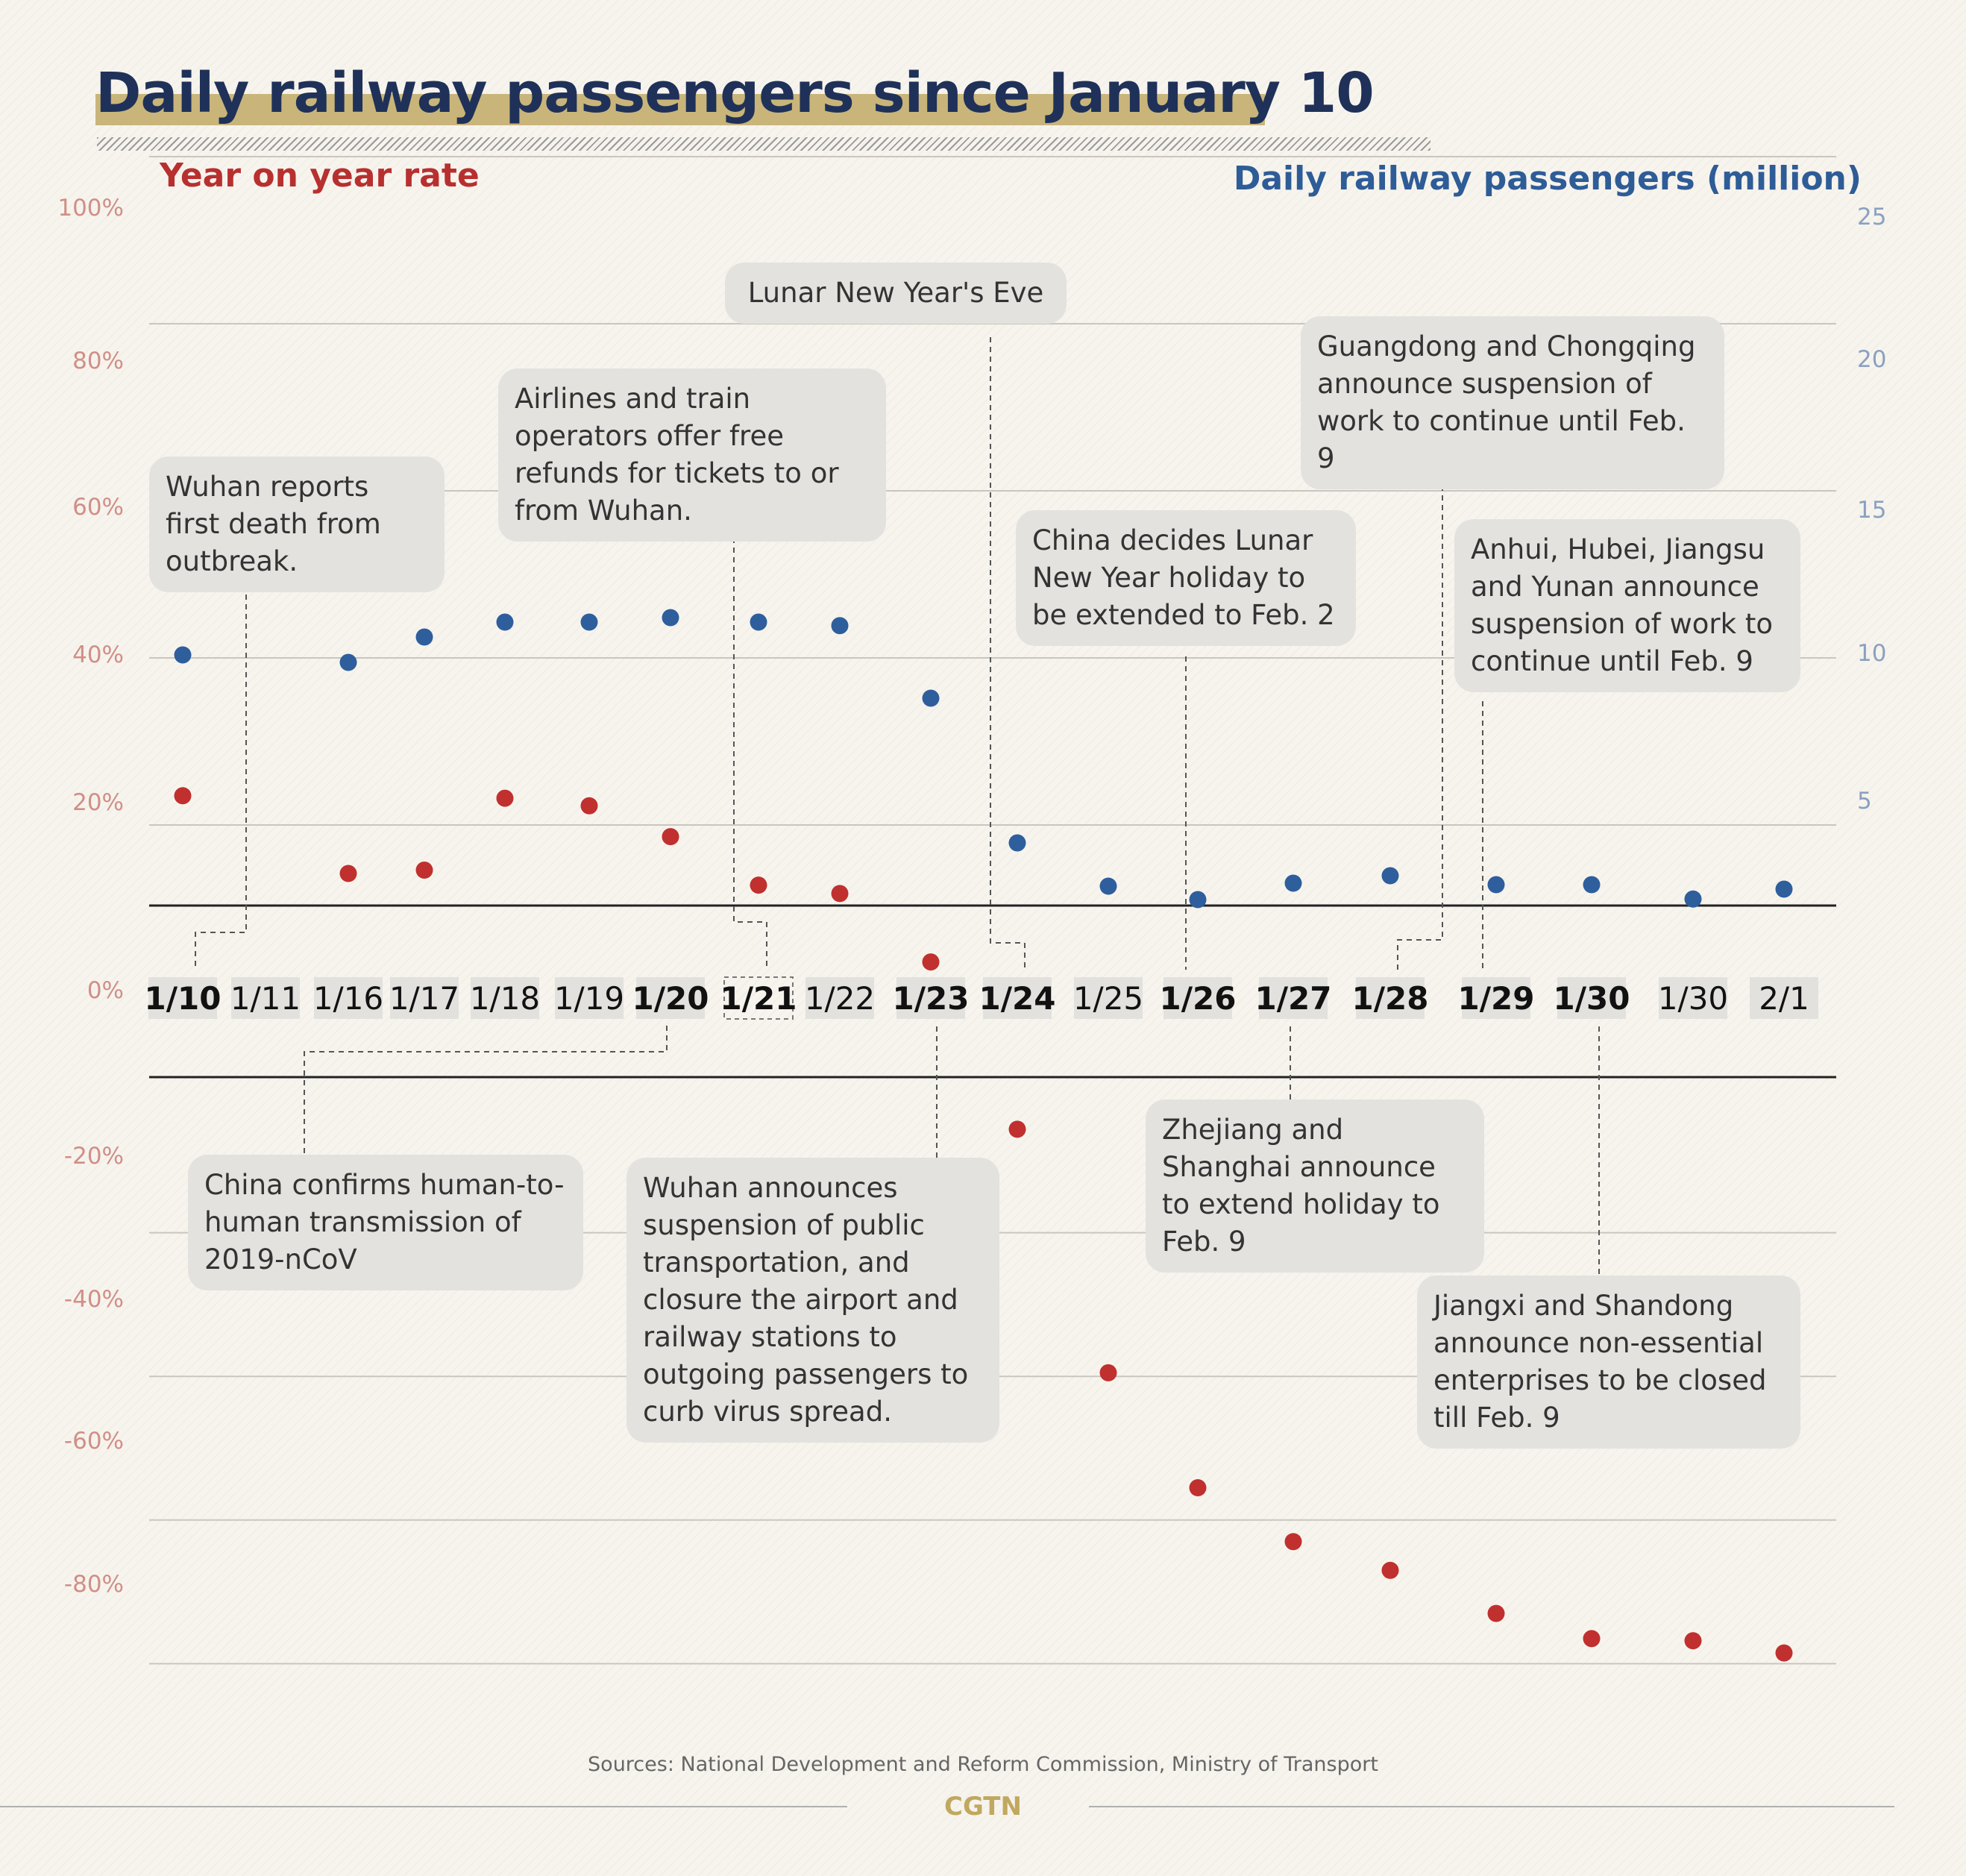 Image resolution: width=1966 pixels, height=1876 pixels. What do you see at coordinates (105, 990) in the screenshot?
I see `left-tick-label: 0%` at bounding box center [105, 990].